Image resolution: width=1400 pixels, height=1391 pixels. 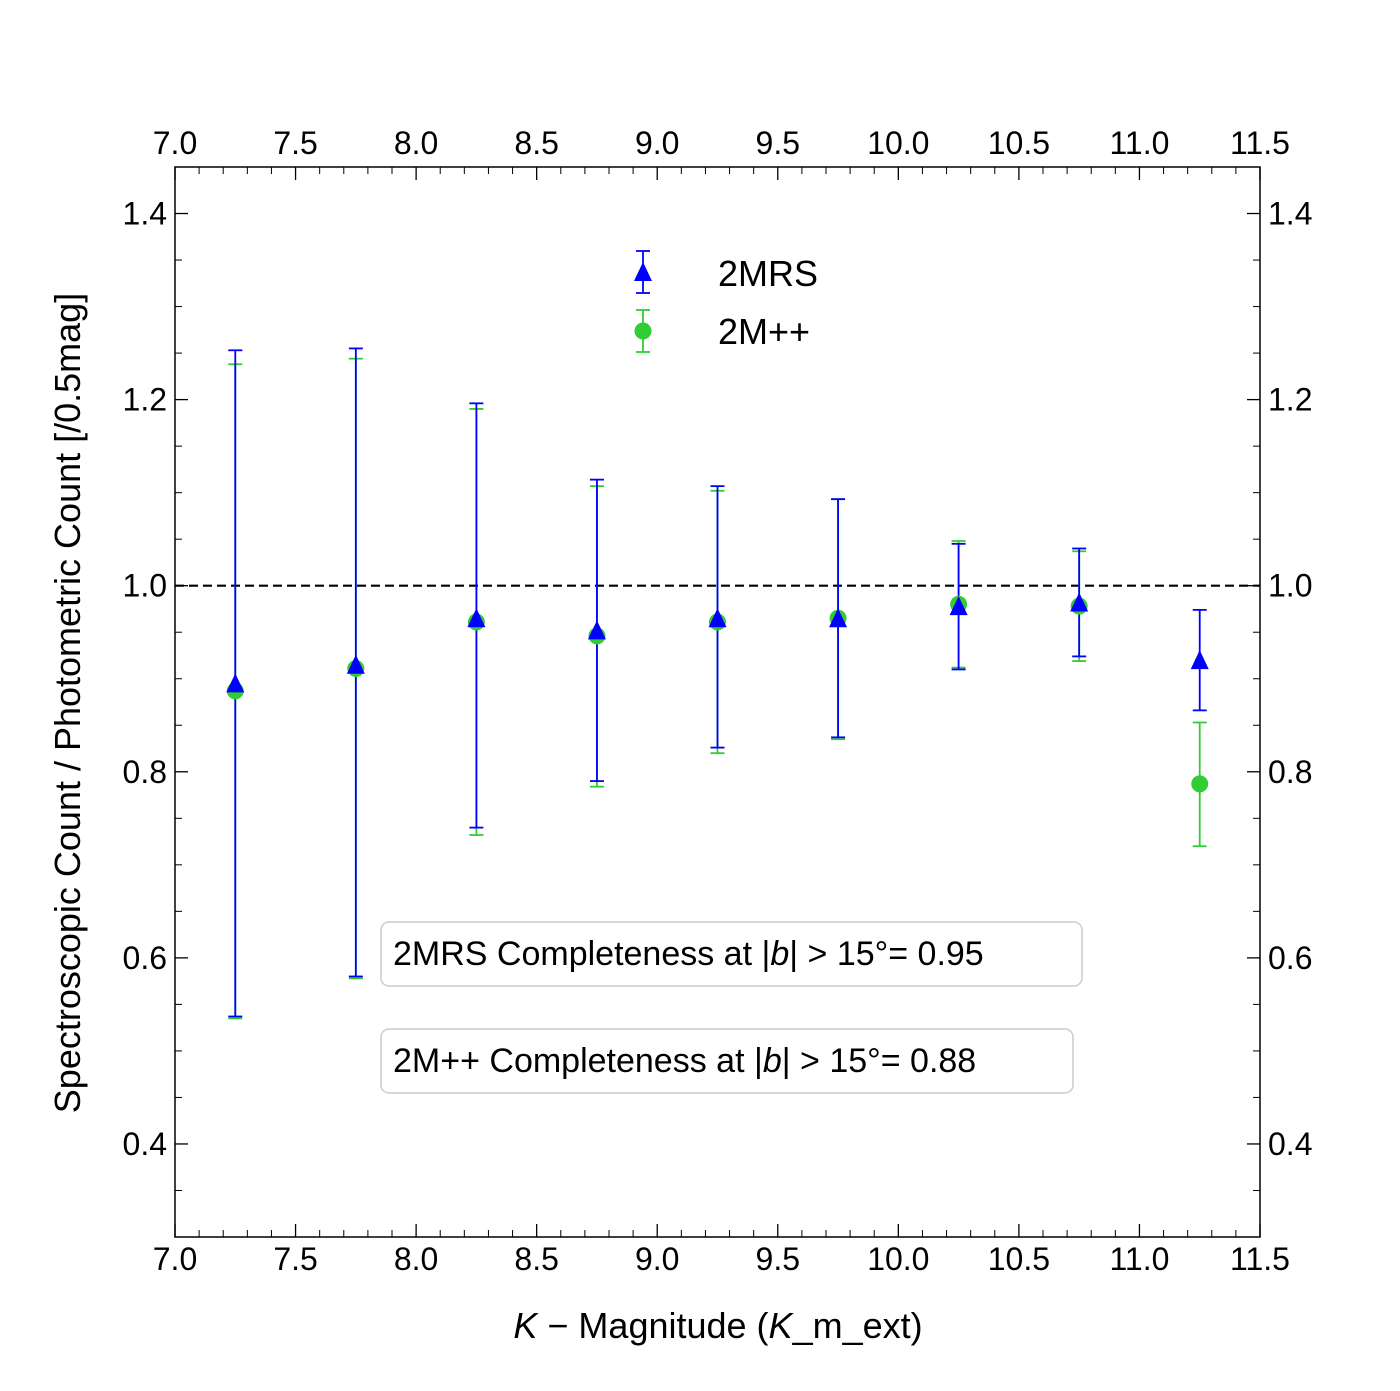 What do you see at coordinates (764, 331) in the screenshot?
I see `legend-label-2mpp: 2M++` at bounding box center [764, 331].